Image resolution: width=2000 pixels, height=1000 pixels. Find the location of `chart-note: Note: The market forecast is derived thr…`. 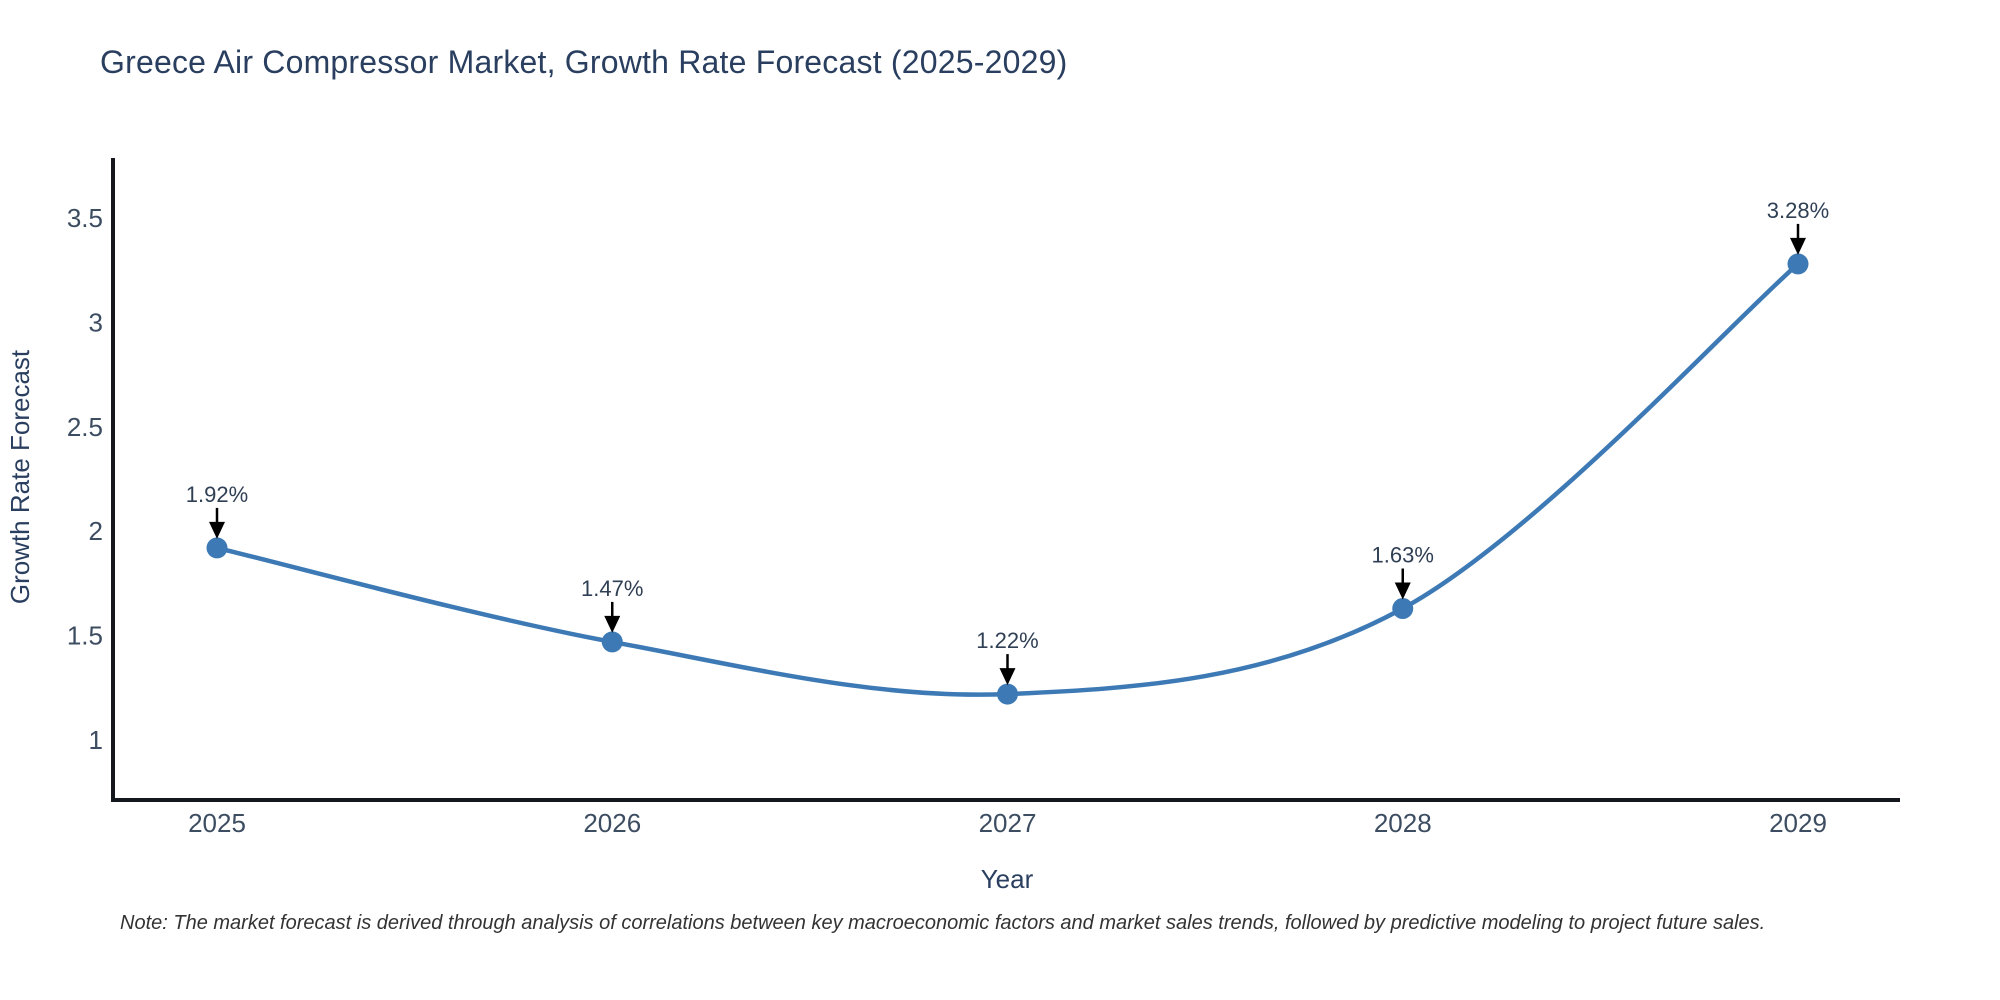

chart-note: Note: The market forecast is derived thr… is located at coordinates (943, 923).